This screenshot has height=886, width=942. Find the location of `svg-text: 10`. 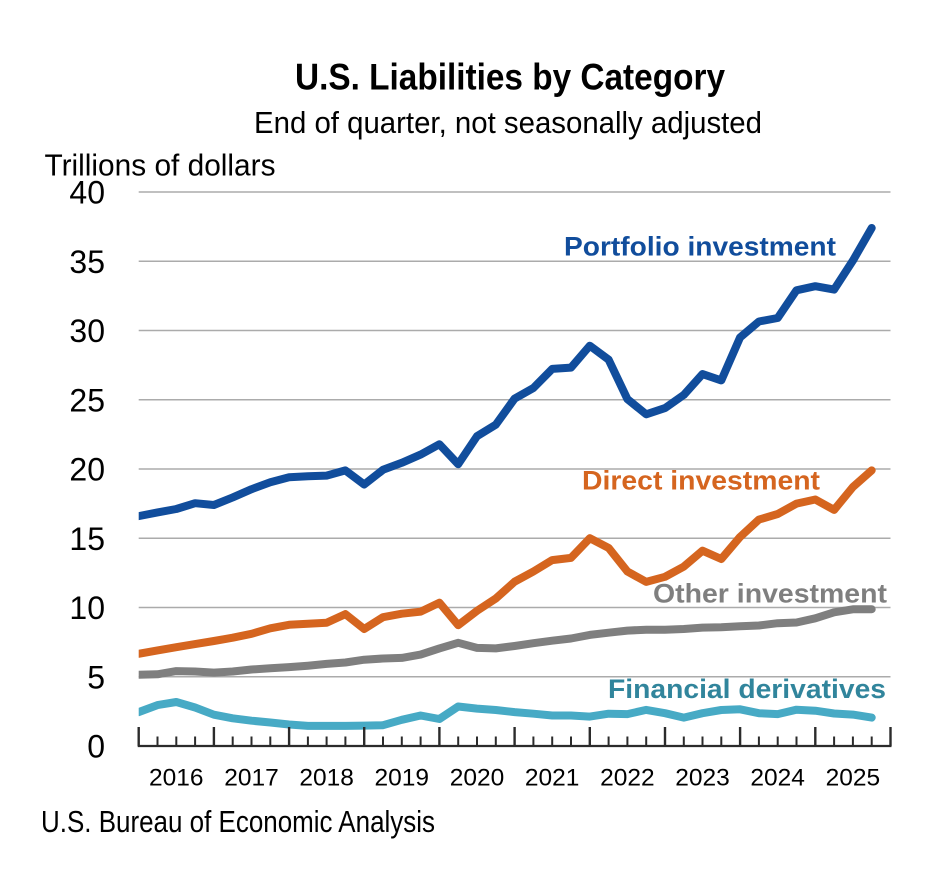

svg-text: 10 is located at coordinates (87, 608).